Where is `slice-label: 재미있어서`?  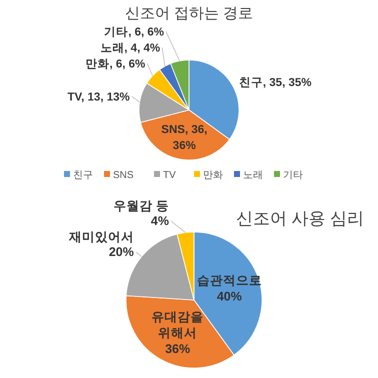 slice-label: 재미있어서 is located at coordinates (101, 237).